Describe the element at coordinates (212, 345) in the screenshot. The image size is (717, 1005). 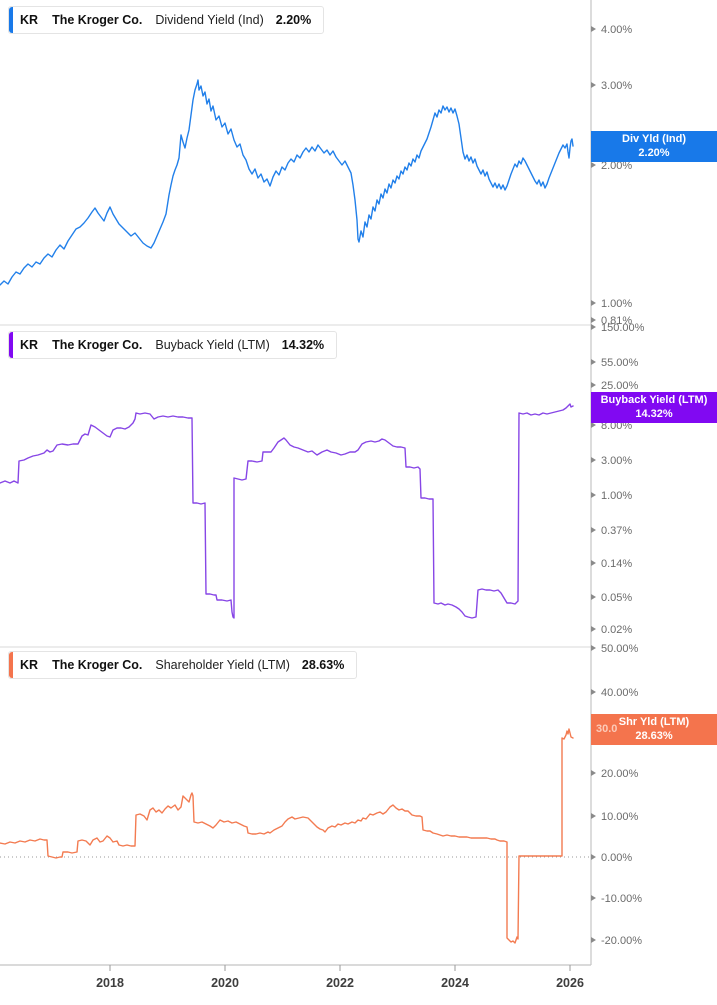
I see `metric-name: Buyback Yield (LTM)` at that location.